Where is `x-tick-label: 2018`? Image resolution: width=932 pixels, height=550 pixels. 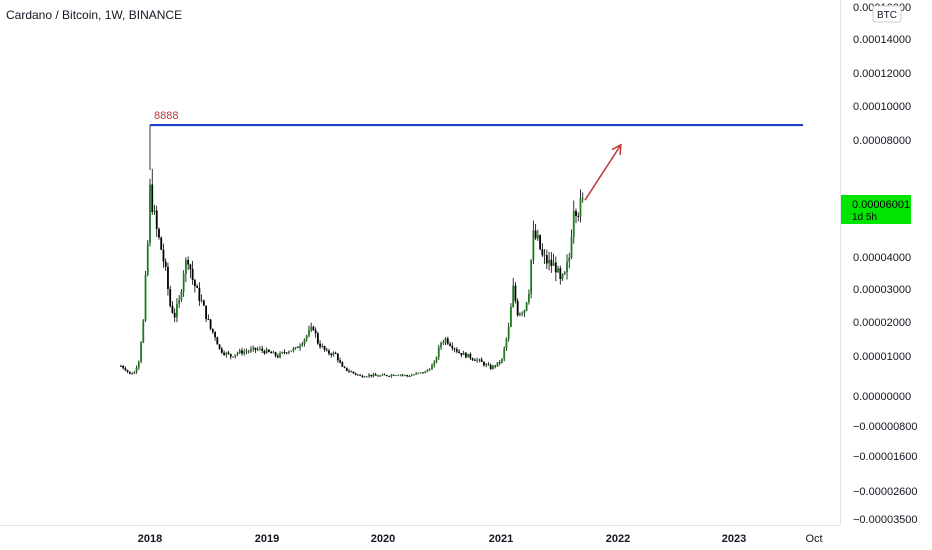 x-tick-label: 2018 is located at coordinates (150, 539).